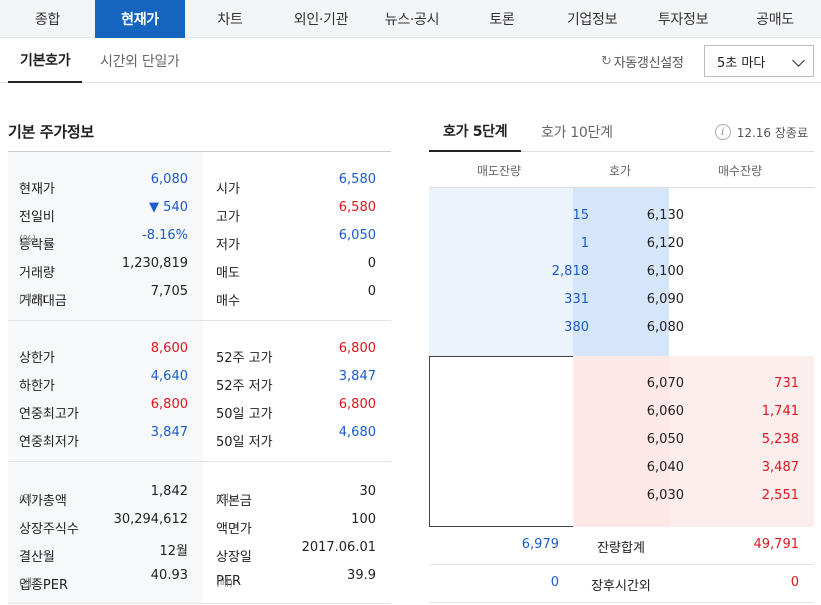 This screenshot has width=821, height=605. Describe the element at coordinates (51, 132) in the screenshot. I see `section-title-basic-info: 기본 주가정보` at that location.